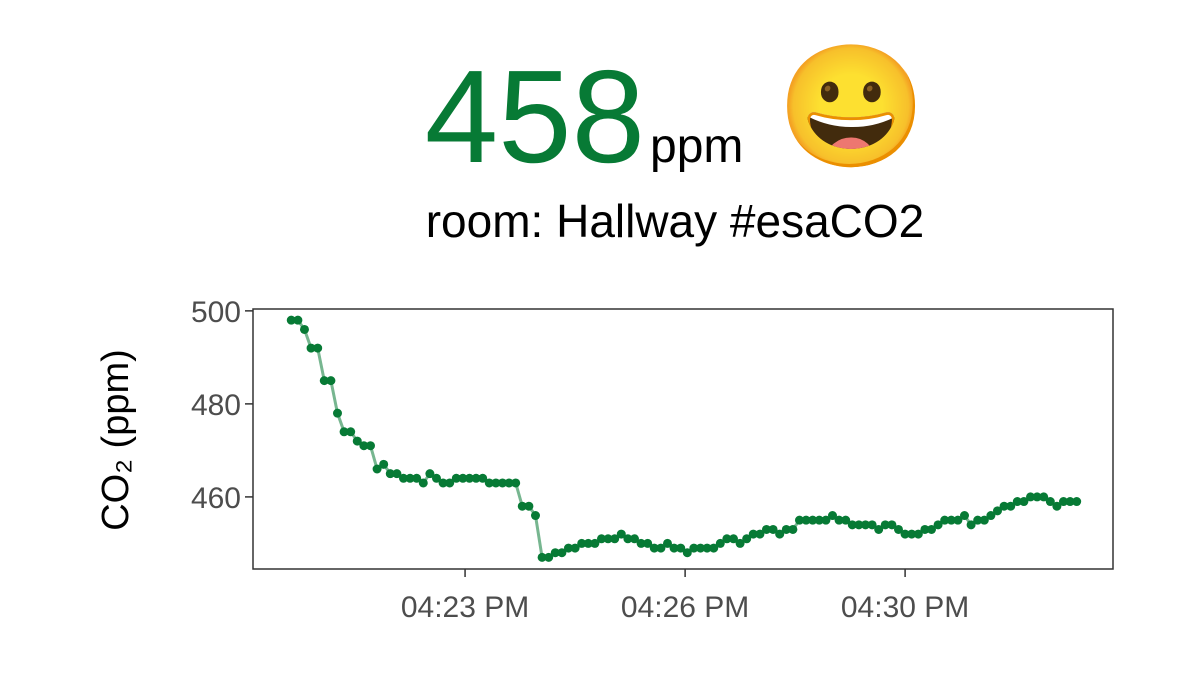 This screenshot has width=1200, height=675. What do you see at coordinates (905, 607) in the screenshot?
I see `x-tick-label: 04:30 PM` at bounding box center [905, 607].